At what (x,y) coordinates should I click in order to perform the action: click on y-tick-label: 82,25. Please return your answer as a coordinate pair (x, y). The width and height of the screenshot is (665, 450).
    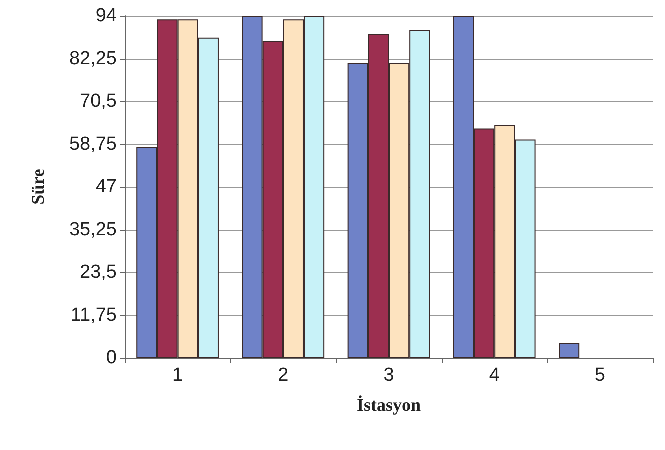
    Looking at the image, I should click on (93, 59).